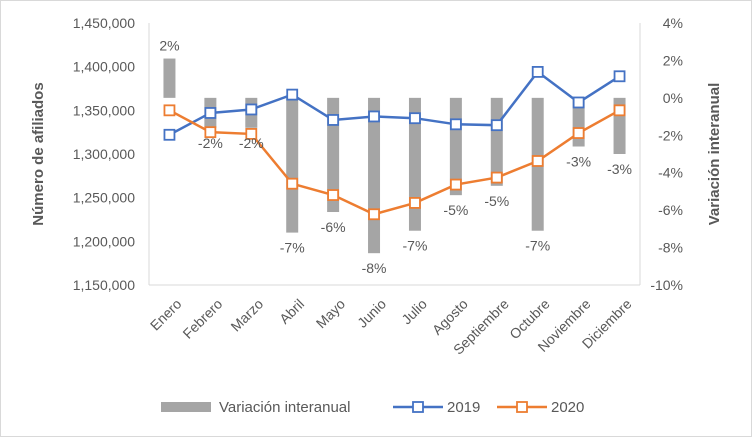 This screenshot has height=441, width=752. Describe the element at coordinates (670, 248) in the screenshot. I see `right-tick-label: -8%` at that location.